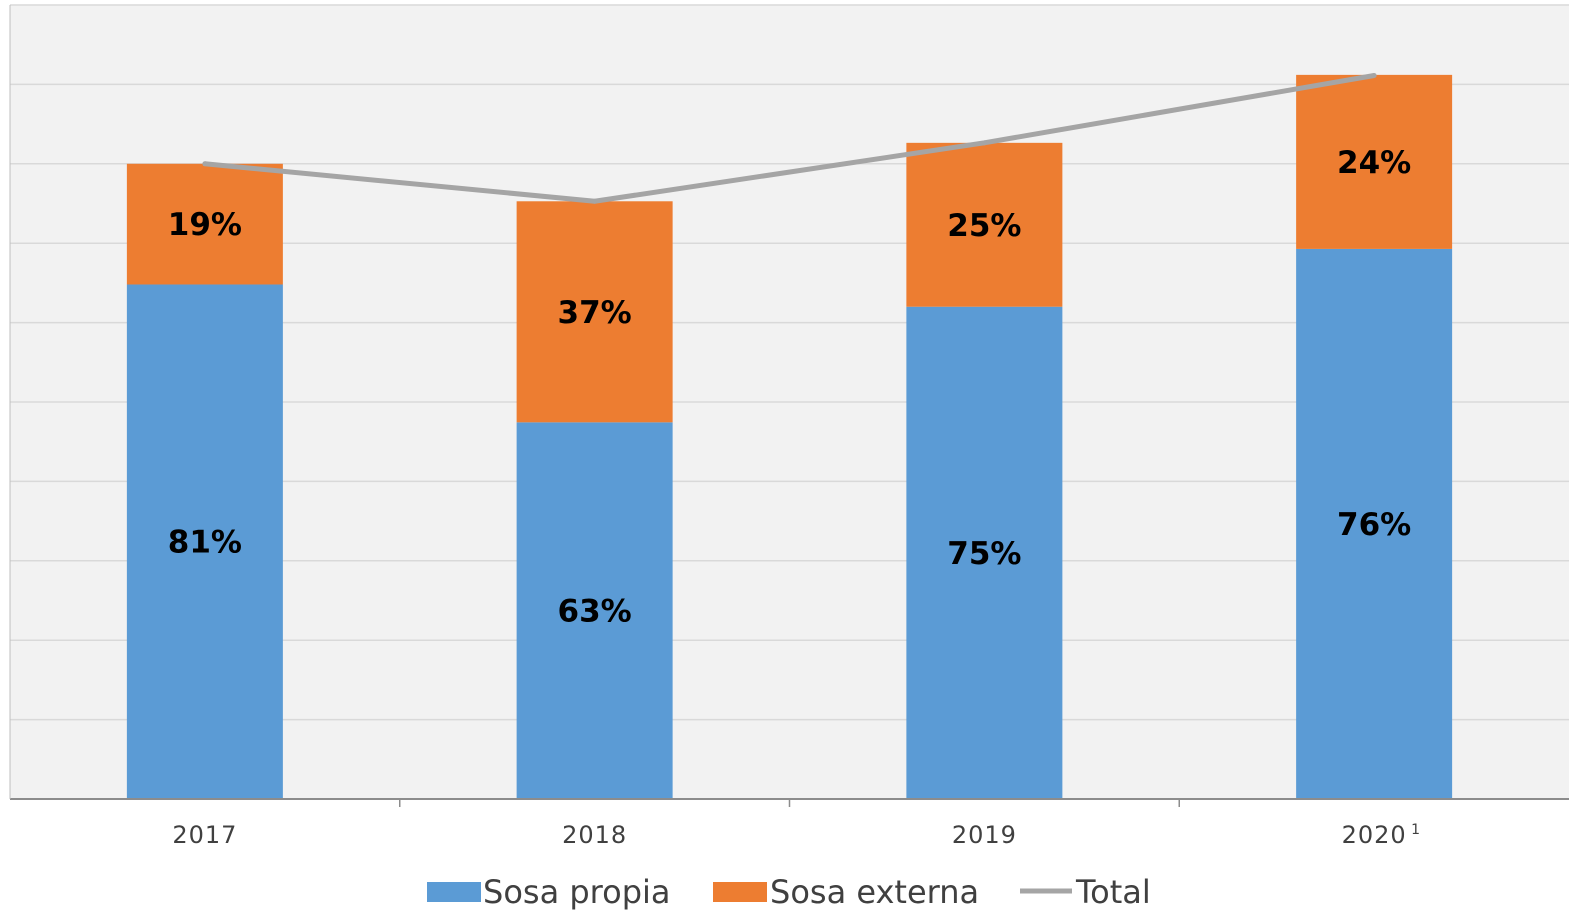 The width and height of the screenshot is (1569, 914). I want to click on data-label-sosa-externa-2020: 24%, so click(1374, 163).